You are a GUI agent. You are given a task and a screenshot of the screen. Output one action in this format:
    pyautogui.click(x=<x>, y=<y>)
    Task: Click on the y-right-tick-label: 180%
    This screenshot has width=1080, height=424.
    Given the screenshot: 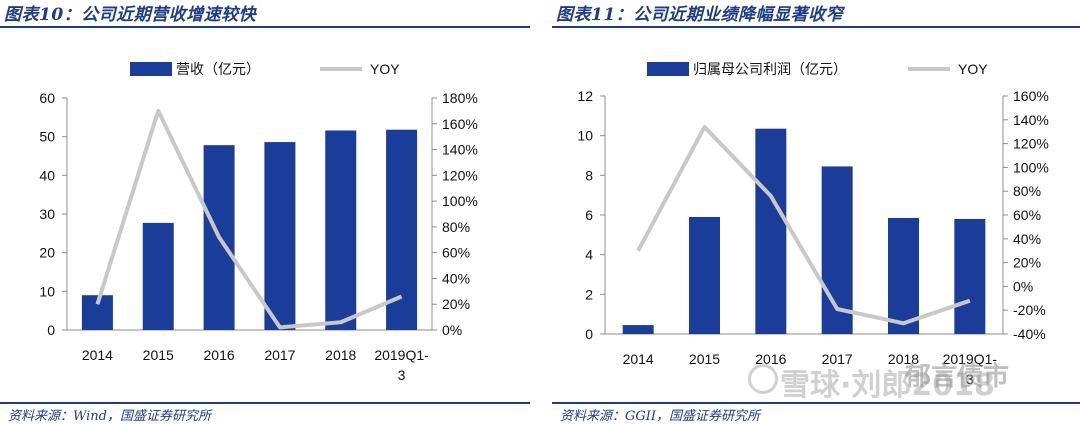 What is the action you would take?
    pyautogui.click(x=460, y=98)
    